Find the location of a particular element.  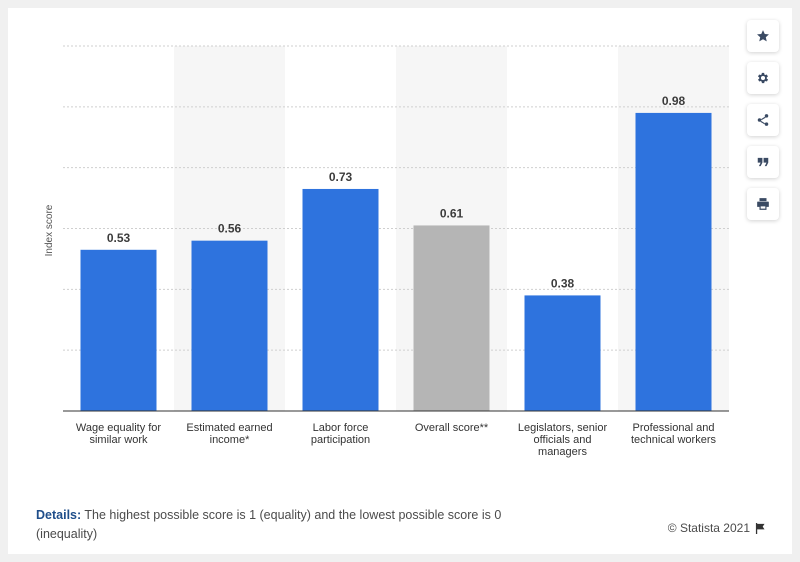

category-label-2: Labor force participation is located at coordinates (340, 434).